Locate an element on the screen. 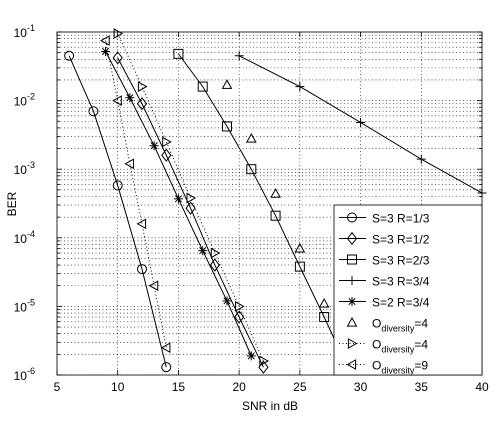  y-tick-label: 10⁻² is located at coordinates (24, 100).